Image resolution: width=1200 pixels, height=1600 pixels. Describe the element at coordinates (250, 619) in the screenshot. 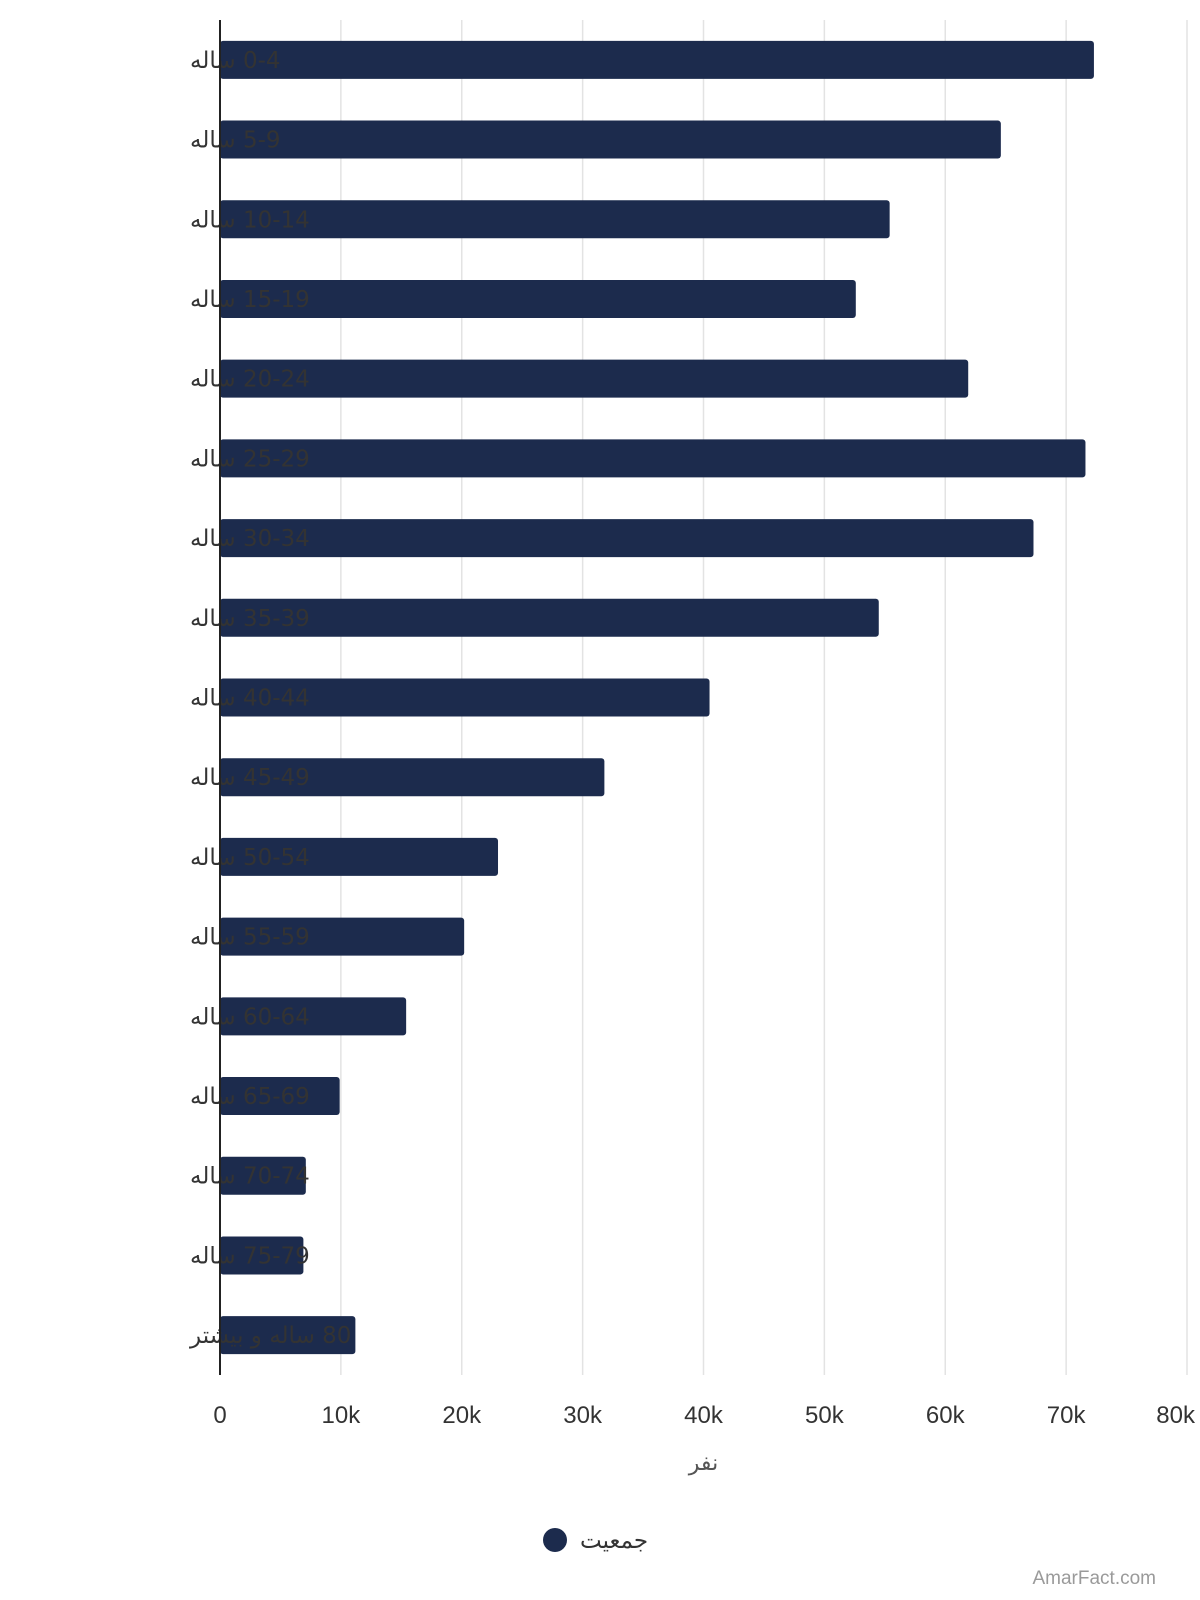

I see `category-label: 35-39 ساله` at that location.